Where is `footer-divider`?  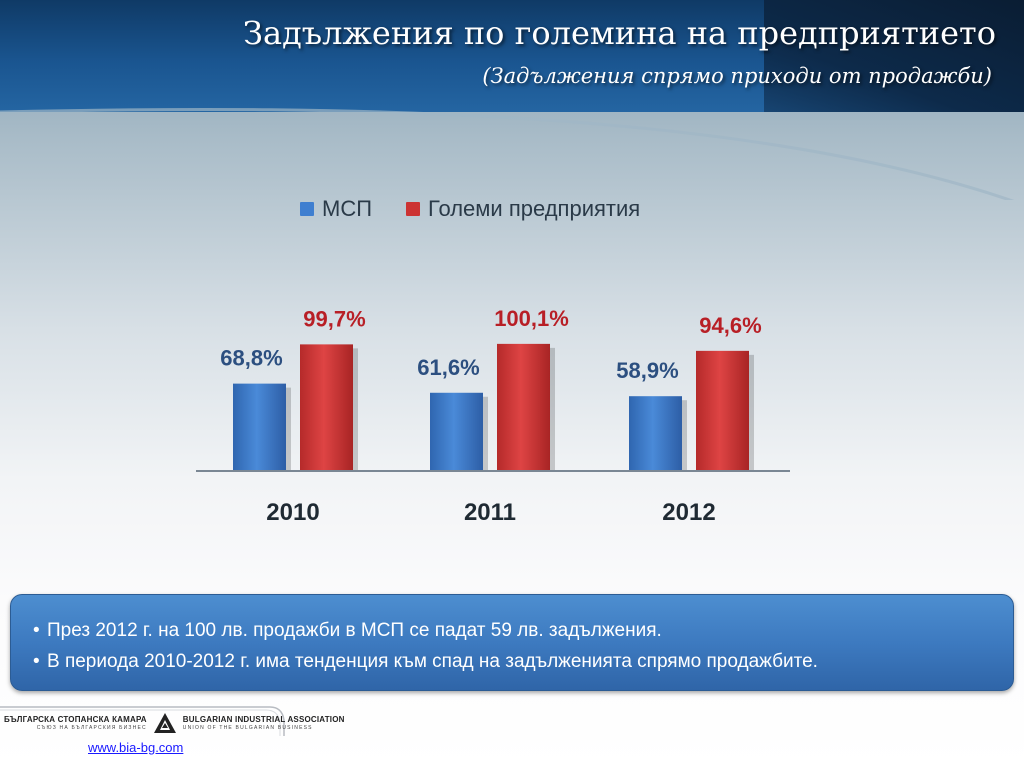 footer-divider is located at coordinates (142, 721).